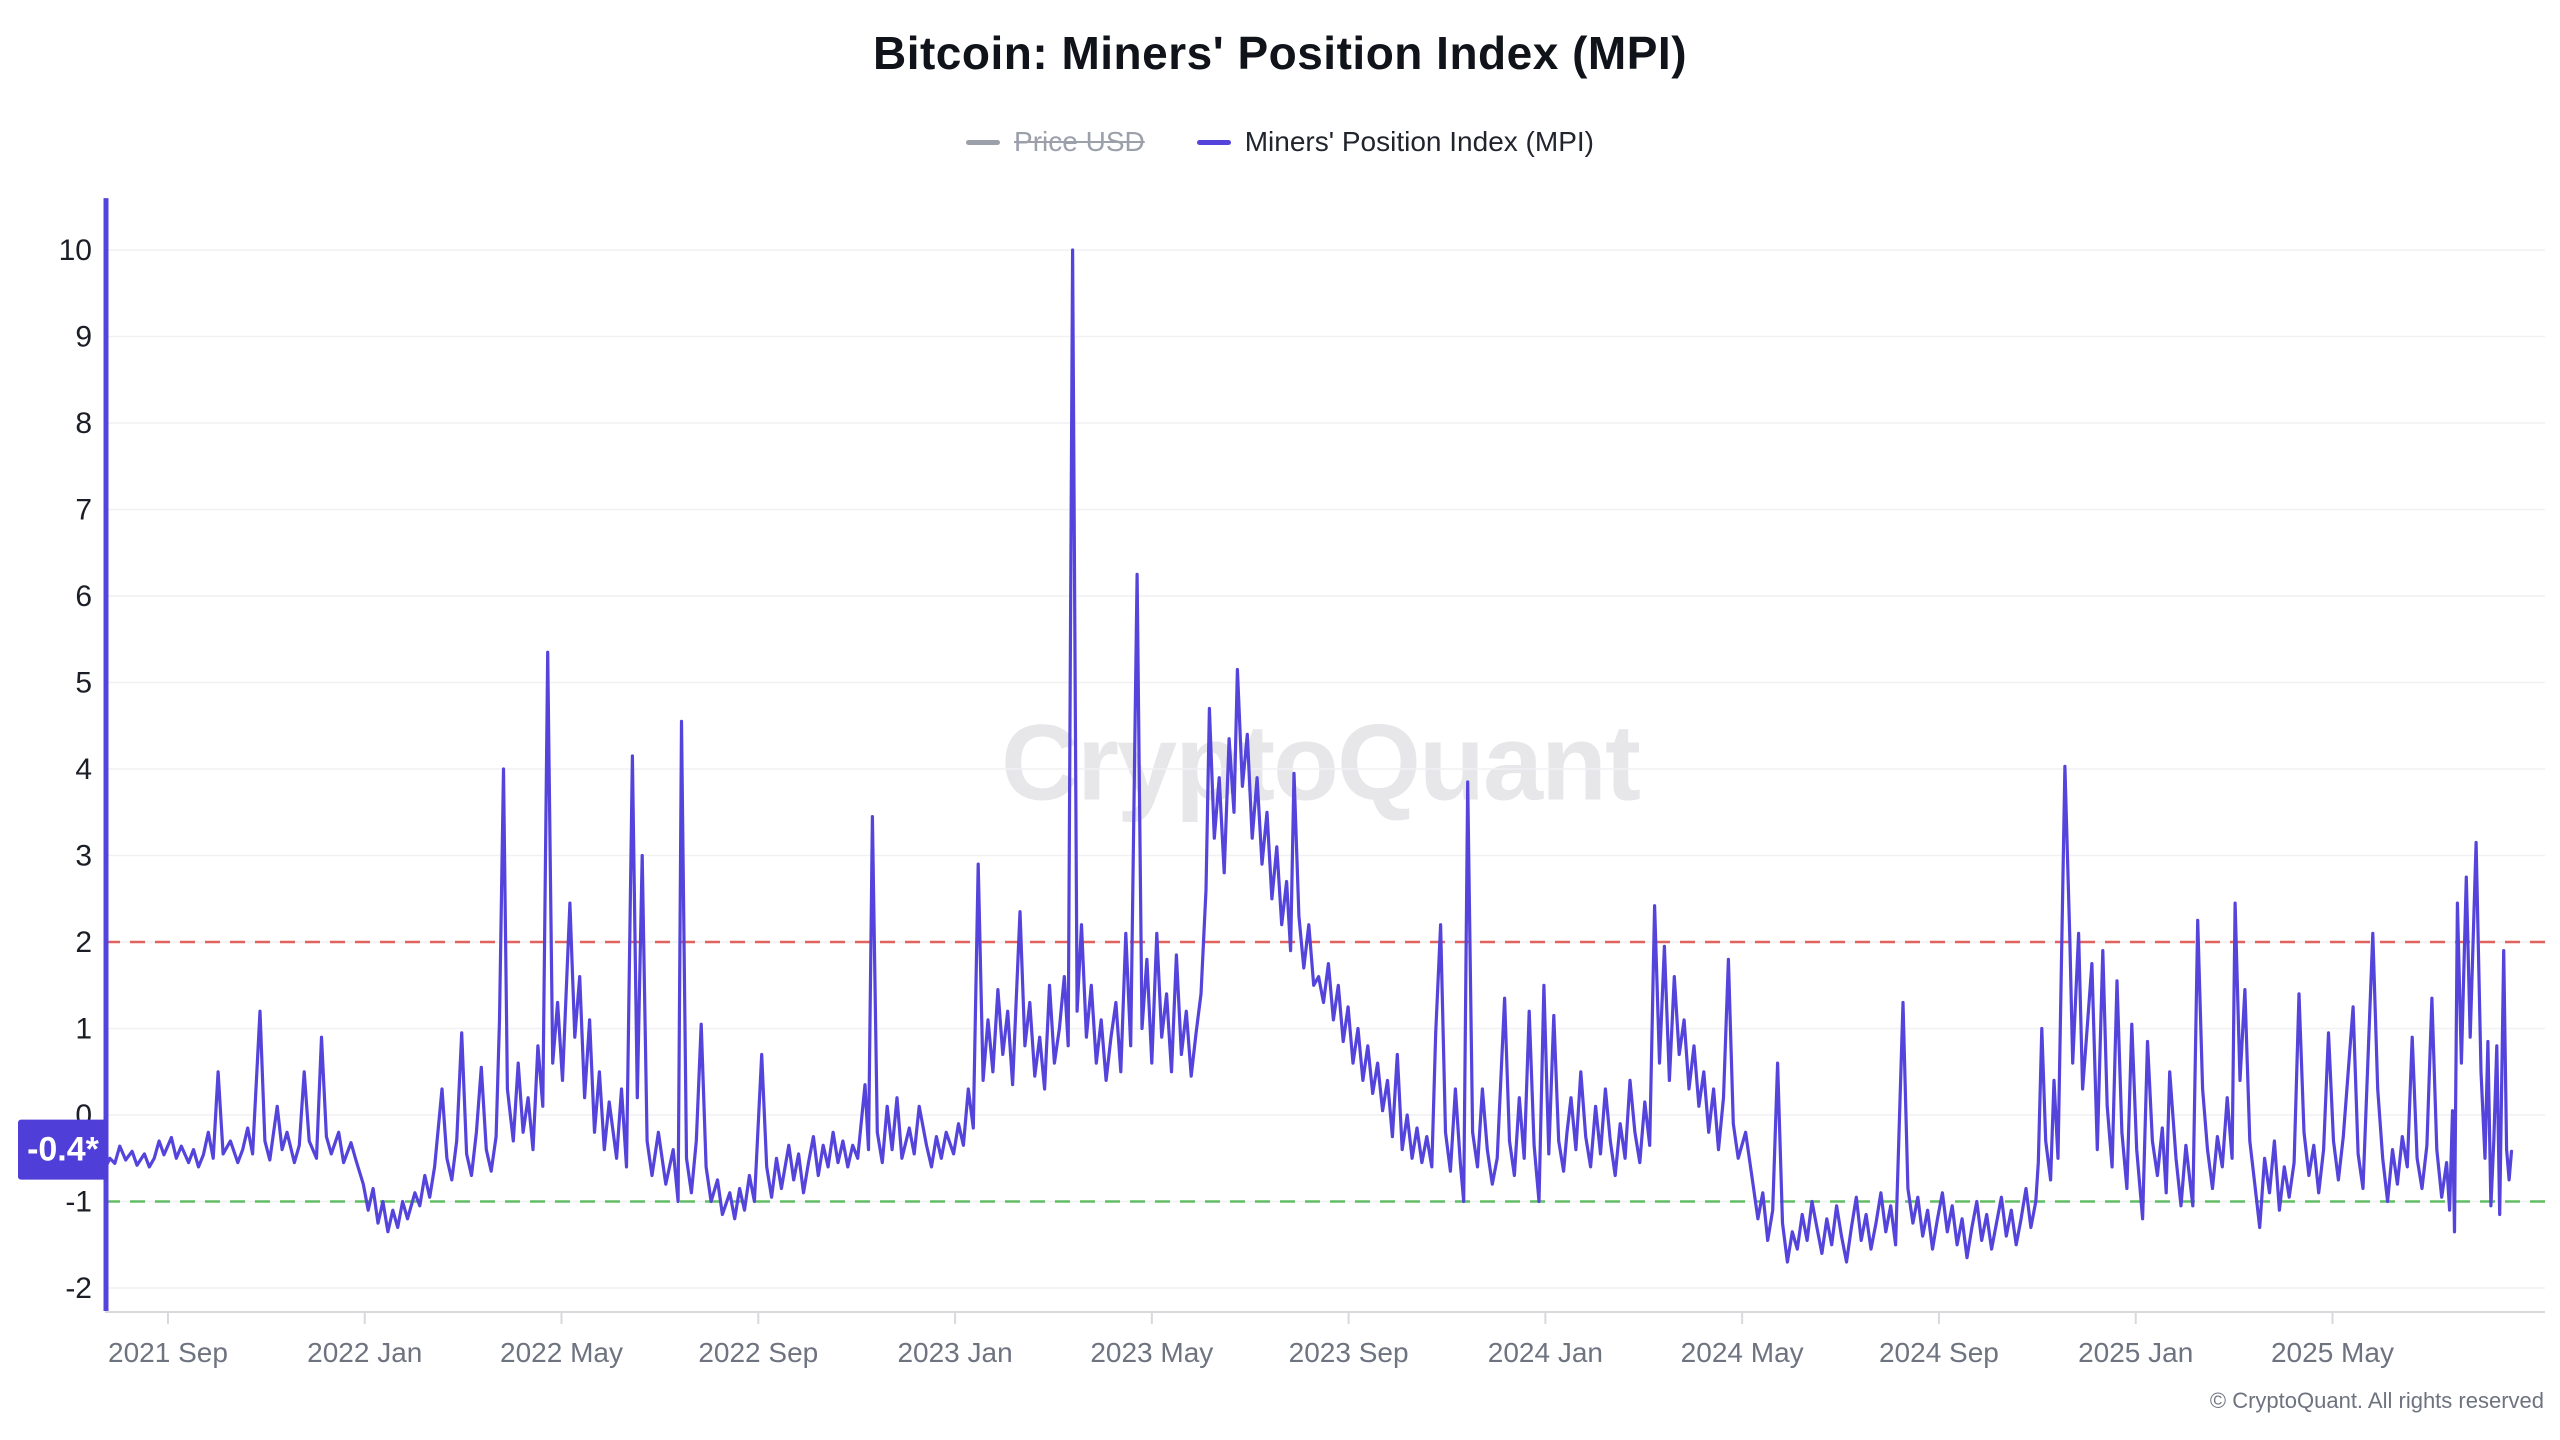 The image size is (2560, 1440). Describe the element at coordinates (75, 250) in the screenshot. I see `y-tick-label: 10` at that location.